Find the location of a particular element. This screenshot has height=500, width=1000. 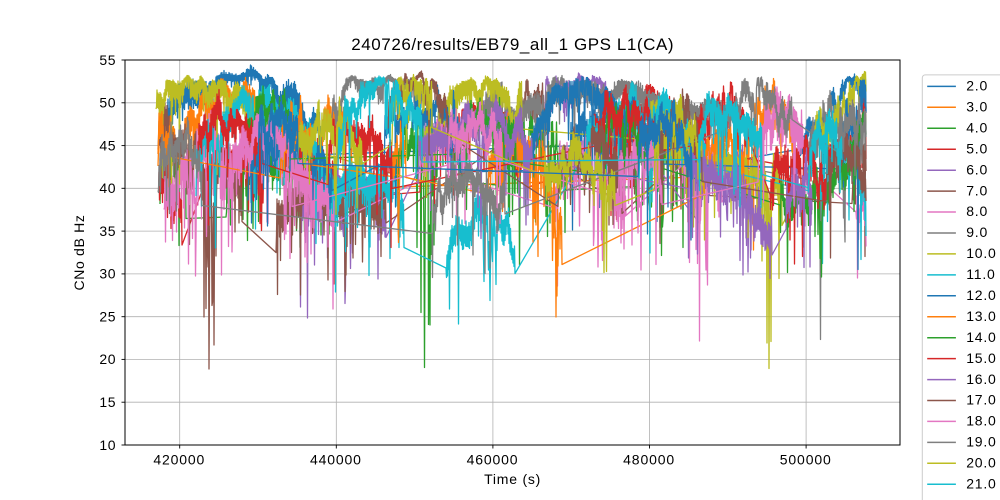

svg-text: 500000 is located at coordinates (806, 459).